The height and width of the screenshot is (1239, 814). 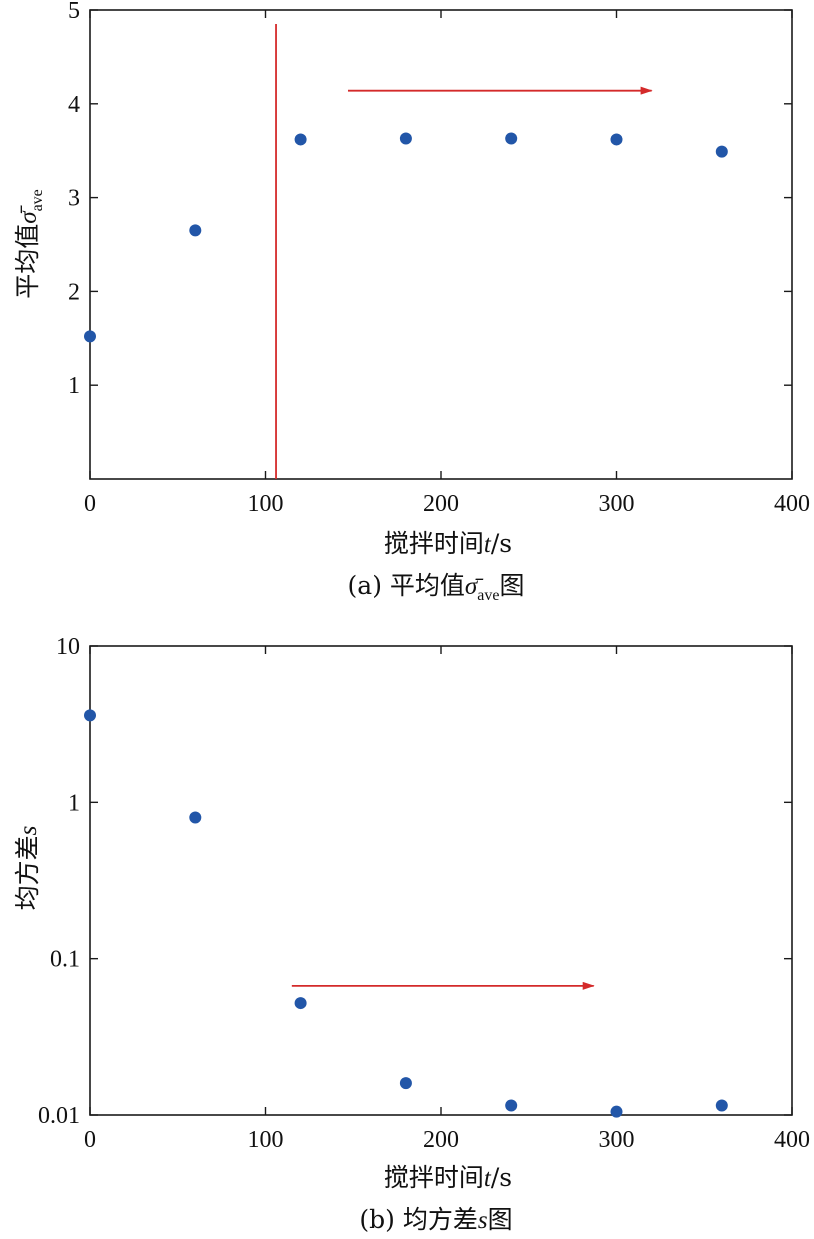 I want to click on y-axis-label-a: 平均值σ̄ave, so click(x=29, y=244).